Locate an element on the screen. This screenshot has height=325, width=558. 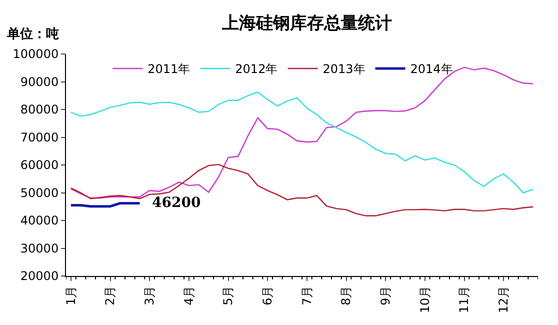
y-tick-label: 30000 is located at coordinates (39, 248).